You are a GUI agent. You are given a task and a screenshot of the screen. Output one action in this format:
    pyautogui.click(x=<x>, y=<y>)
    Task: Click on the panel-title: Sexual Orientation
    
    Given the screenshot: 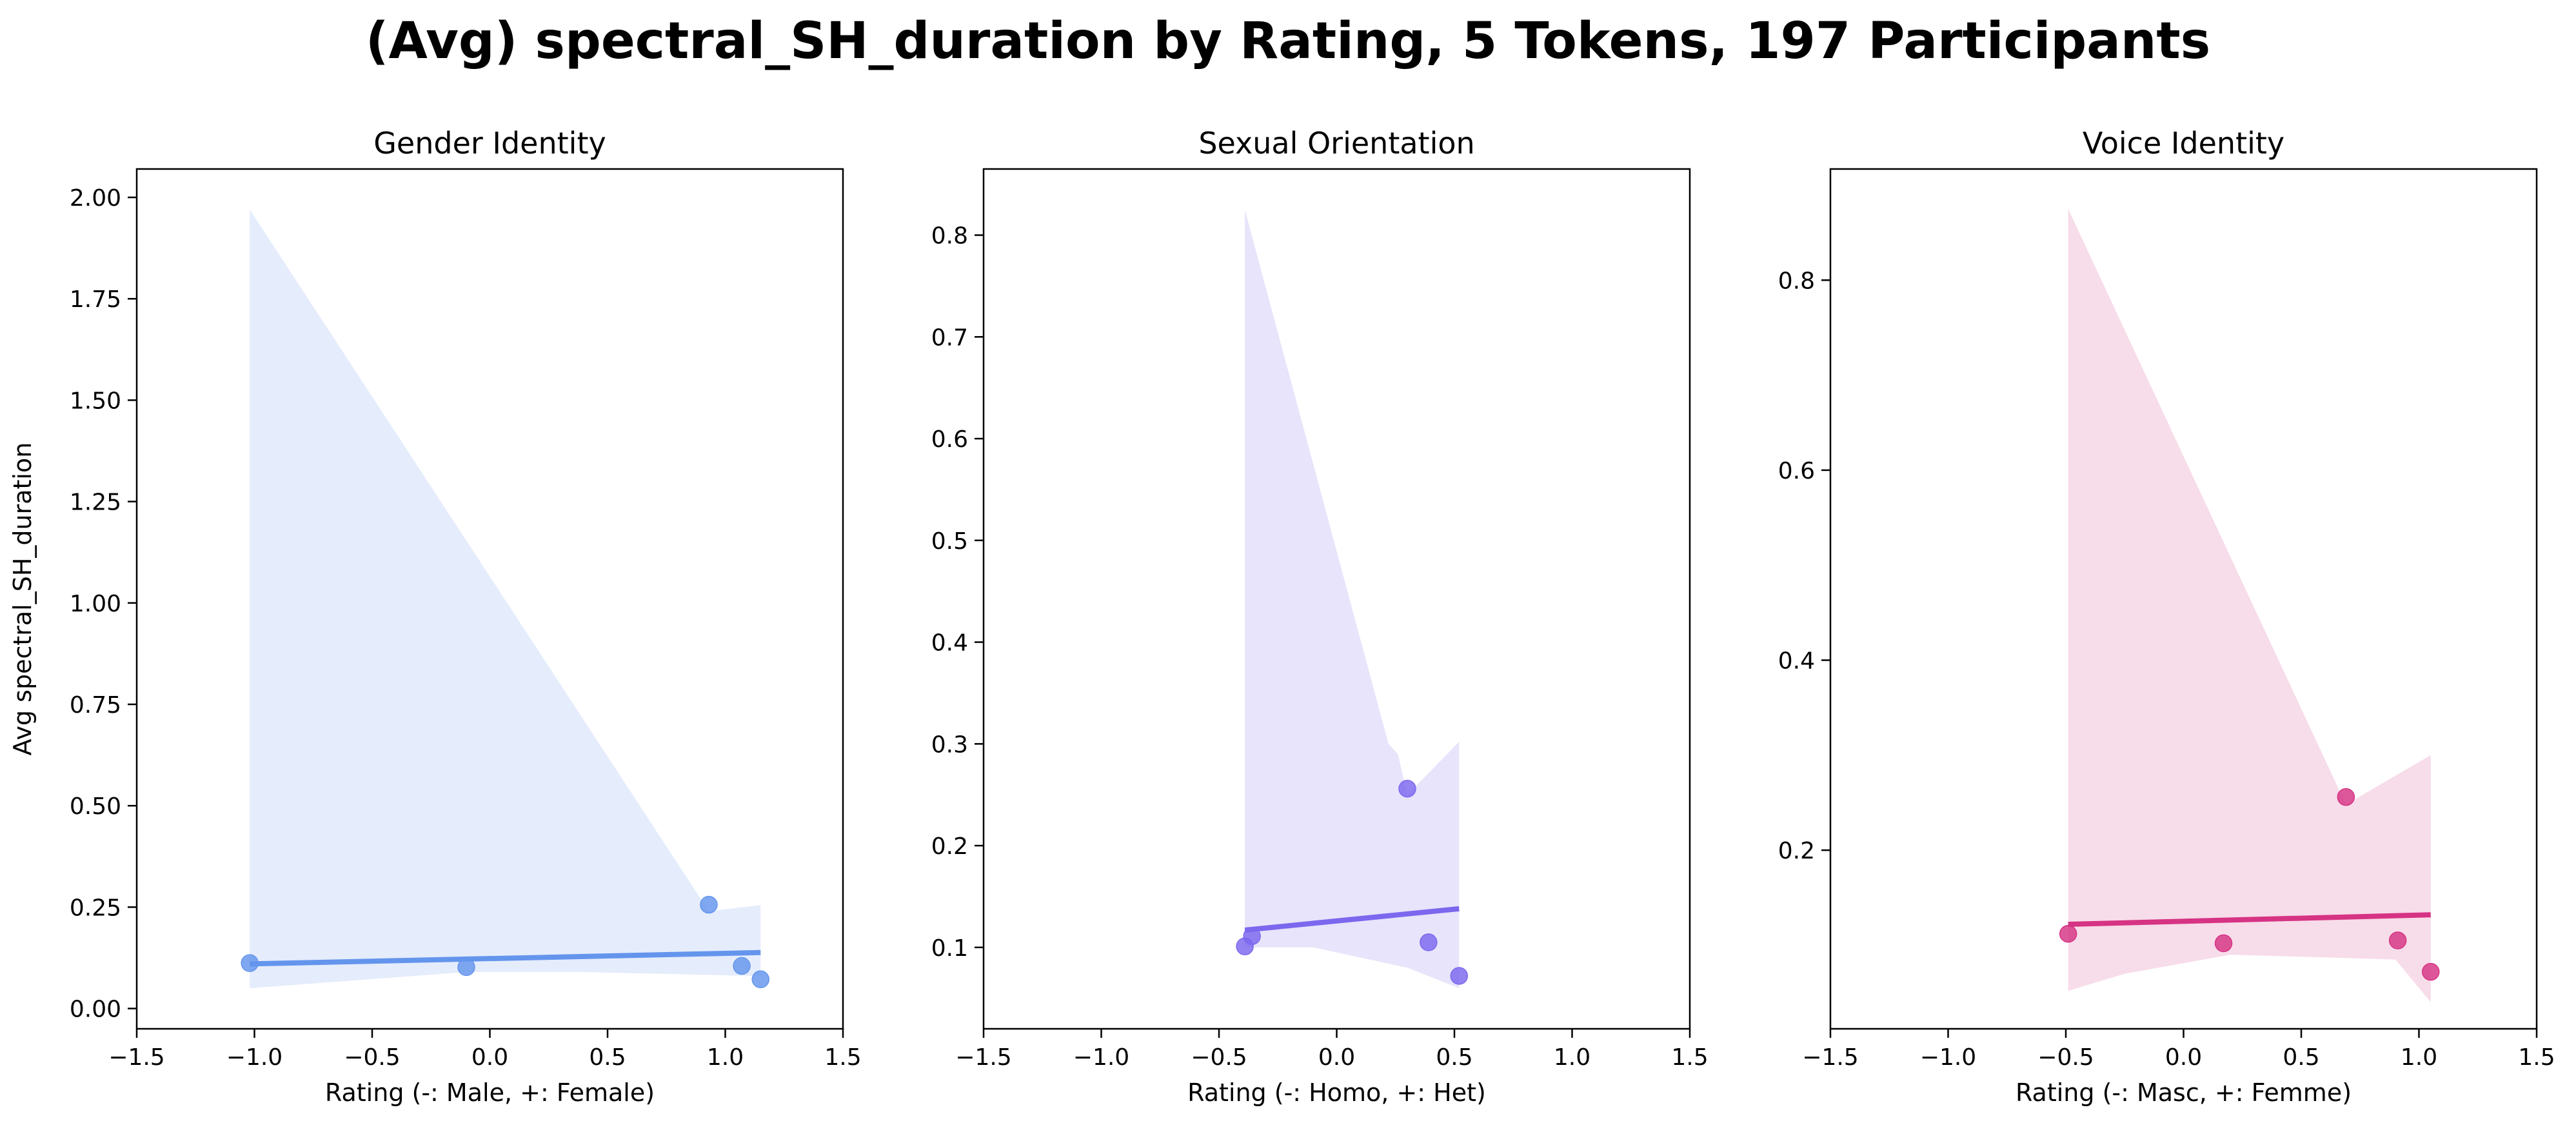 What is the action you would take?
    pyautogui.click(x=1336, y=143)
    